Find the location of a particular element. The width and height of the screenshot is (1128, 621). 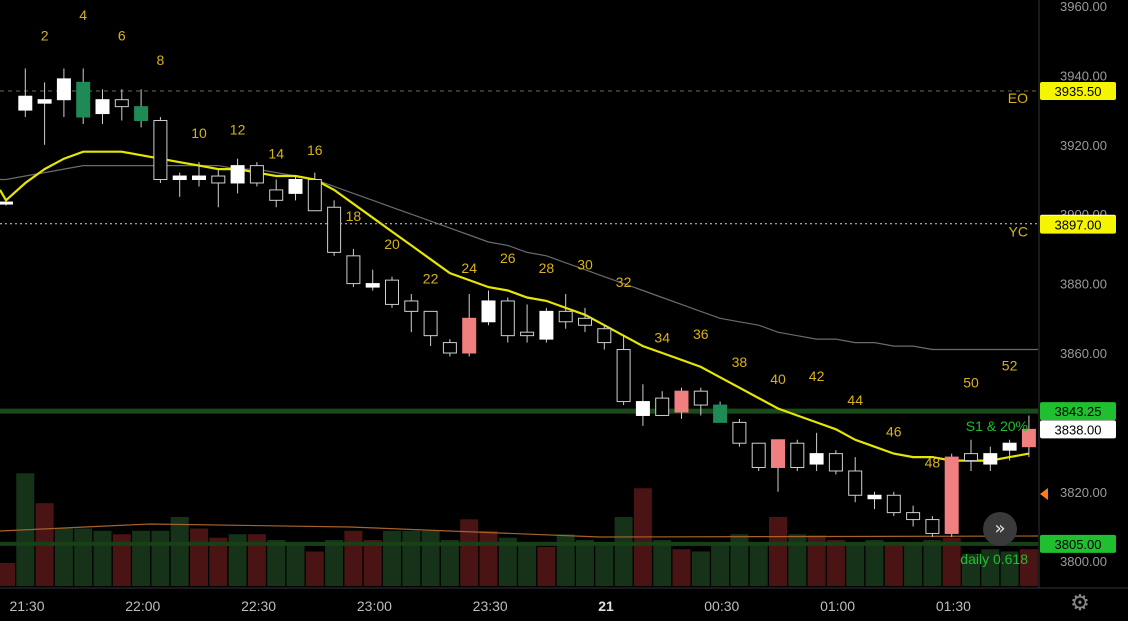

price-tick-label: 3960.00 is located at coordinates (1083, 7).